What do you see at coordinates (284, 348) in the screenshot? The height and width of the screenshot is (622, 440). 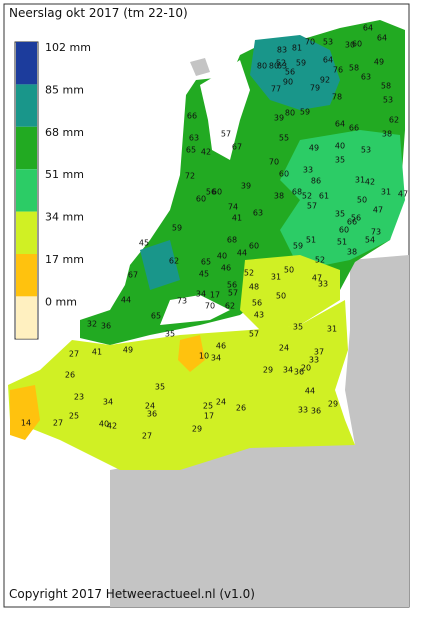 I see `station-value: 24` at bounding box center [284, 348].